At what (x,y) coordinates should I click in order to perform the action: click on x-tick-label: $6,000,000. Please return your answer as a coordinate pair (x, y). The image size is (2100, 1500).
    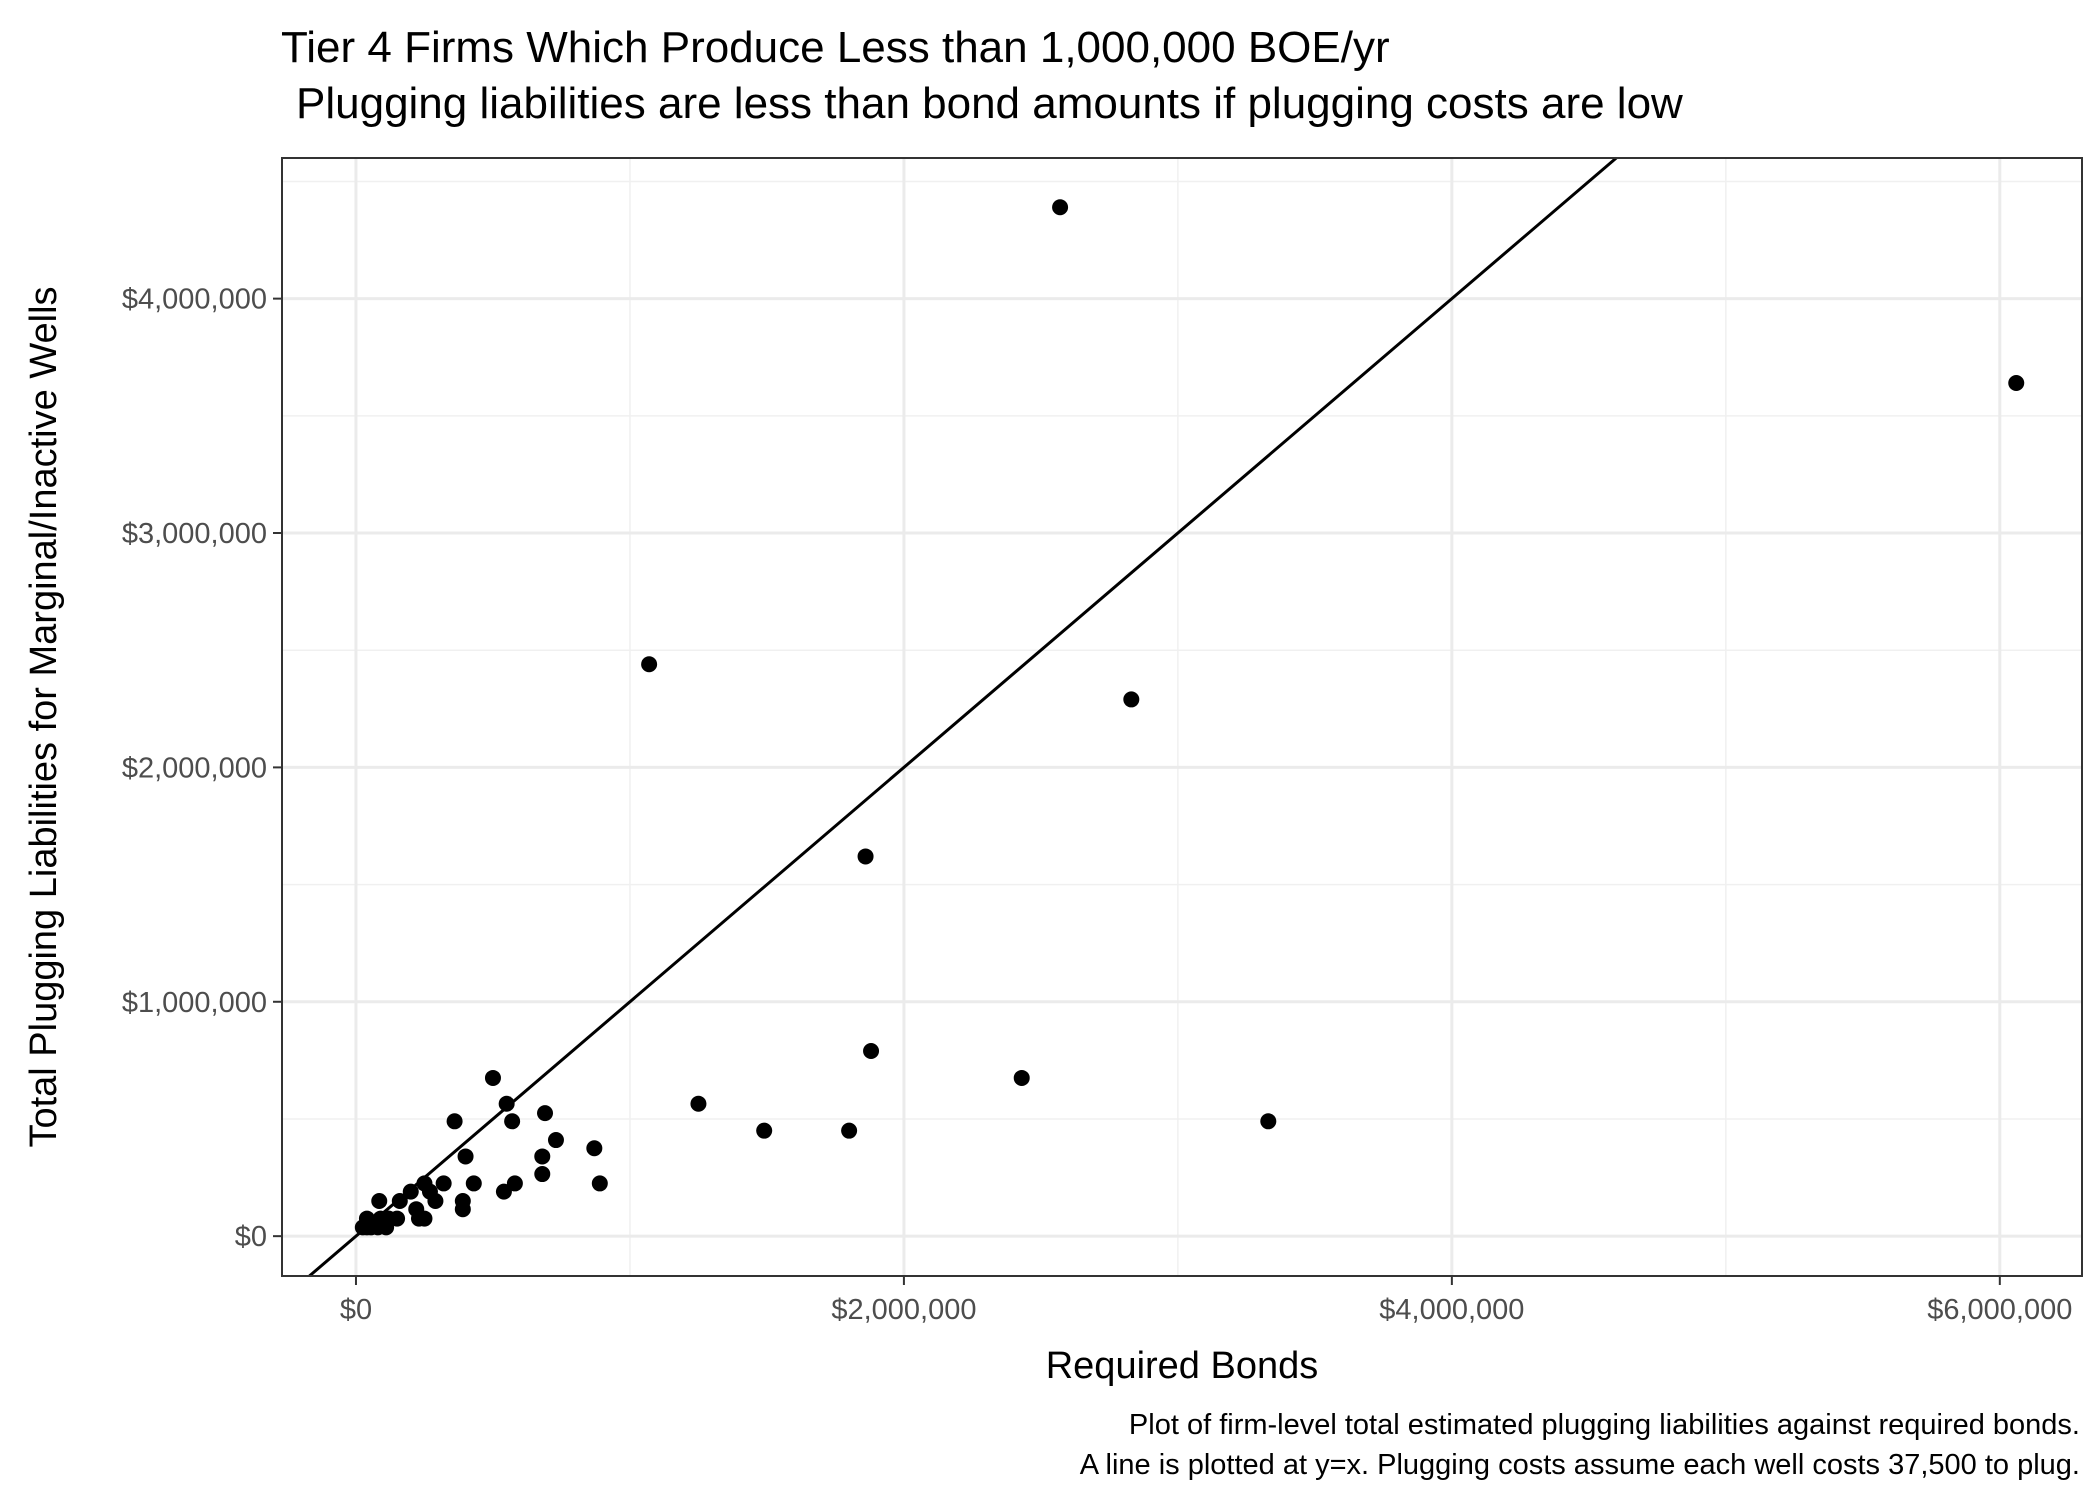
    Looking at the image, I should click on (1999, 1310).